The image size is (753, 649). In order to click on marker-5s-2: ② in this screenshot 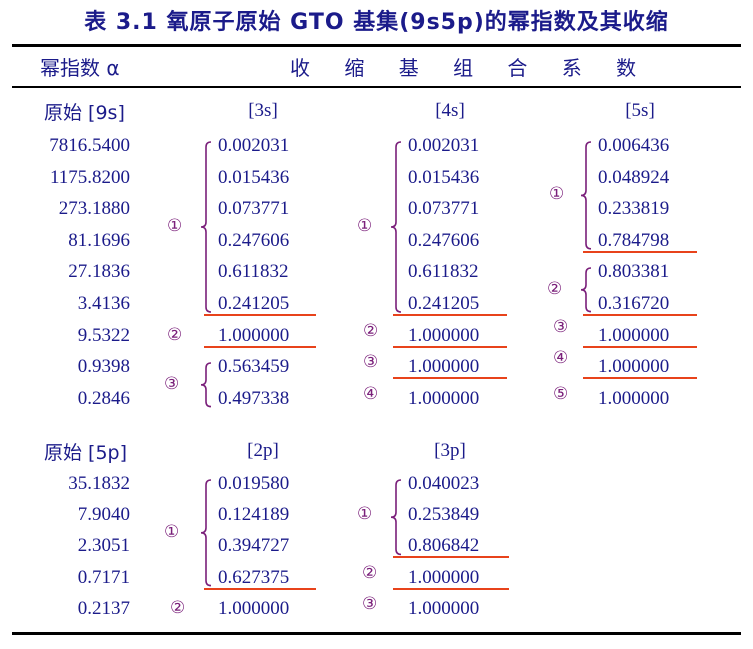, I will do `click(555, 289)`.